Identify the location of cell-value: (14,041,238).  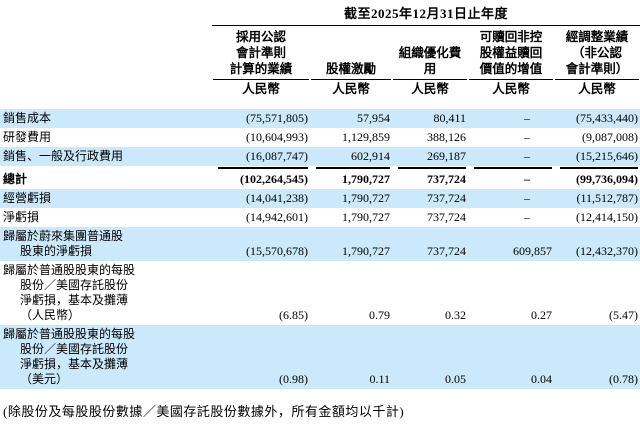
(277, 198).